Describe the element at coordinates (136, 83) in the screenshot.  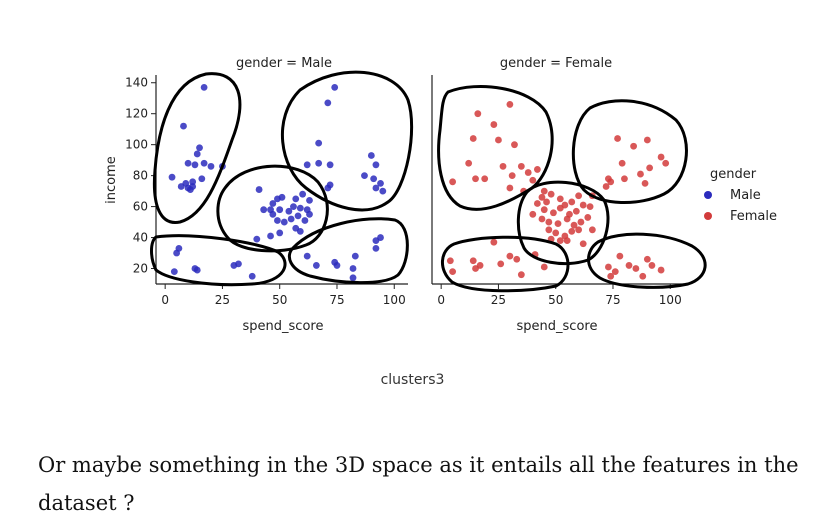
I see `y-tick-label: 140` at that location.